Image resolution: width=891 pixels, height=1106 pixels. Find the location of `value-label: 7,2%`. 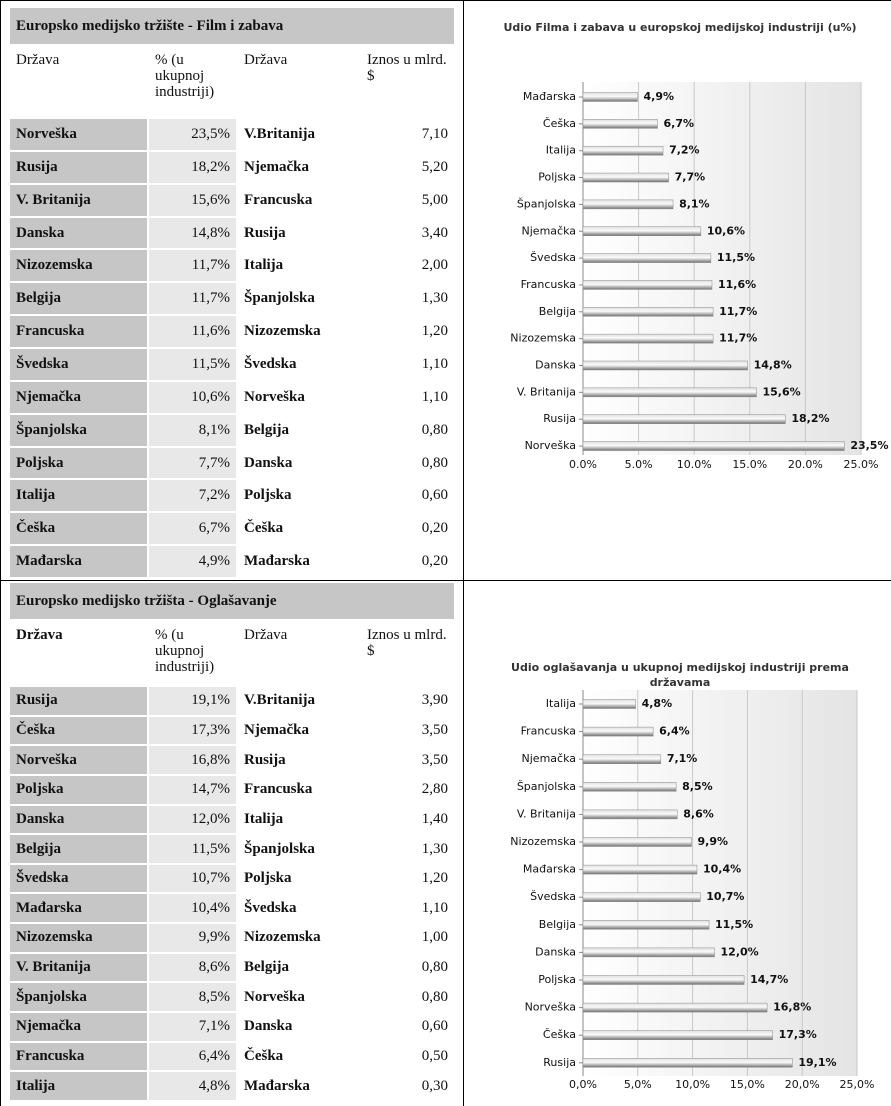

value-label: 7,2% is located at coordinates (684, 150).